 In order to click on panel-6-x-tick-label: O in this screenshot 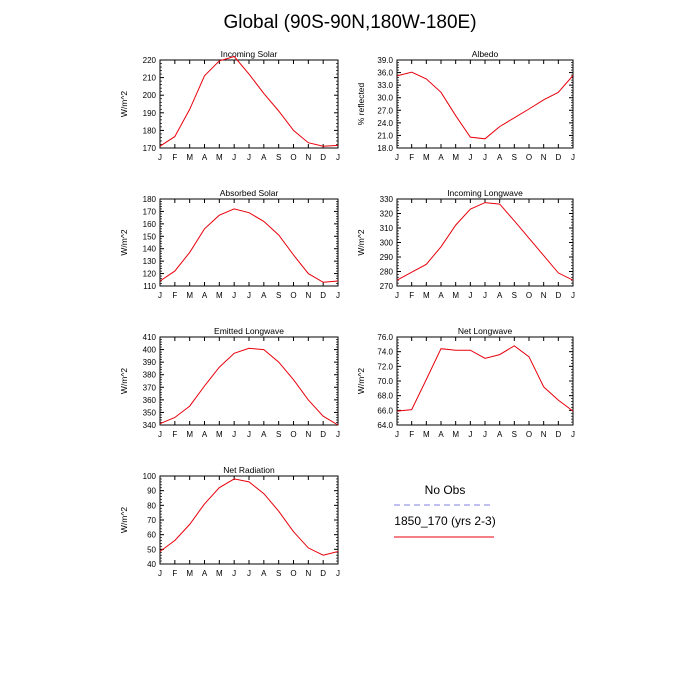, I will do `click(529, 434)`.